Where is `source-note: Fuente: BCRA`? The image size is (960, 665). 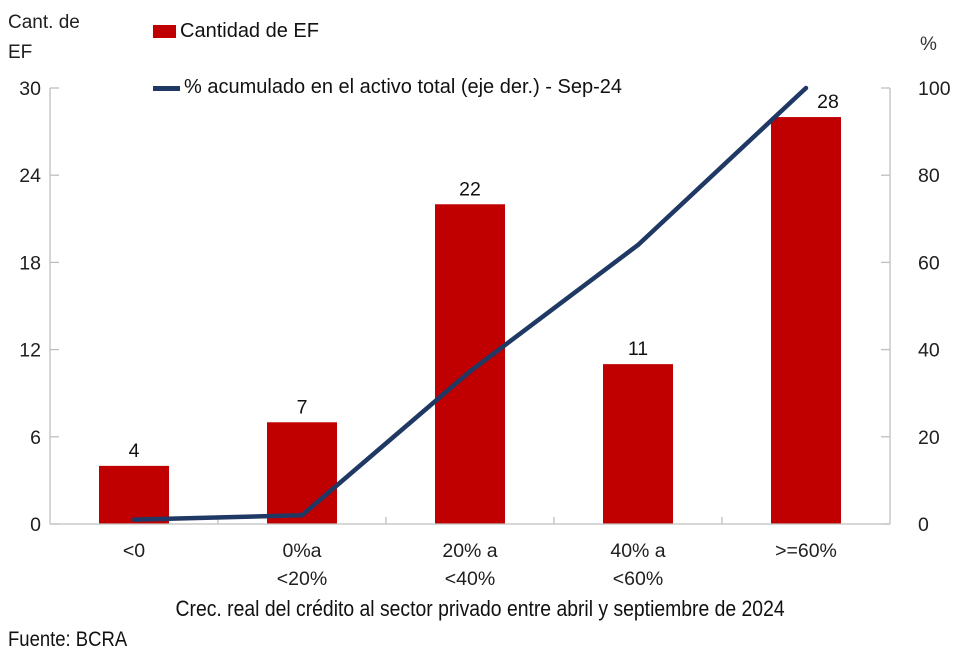 source-note: Fuente: BCRA is located at coordinates (68, 639).